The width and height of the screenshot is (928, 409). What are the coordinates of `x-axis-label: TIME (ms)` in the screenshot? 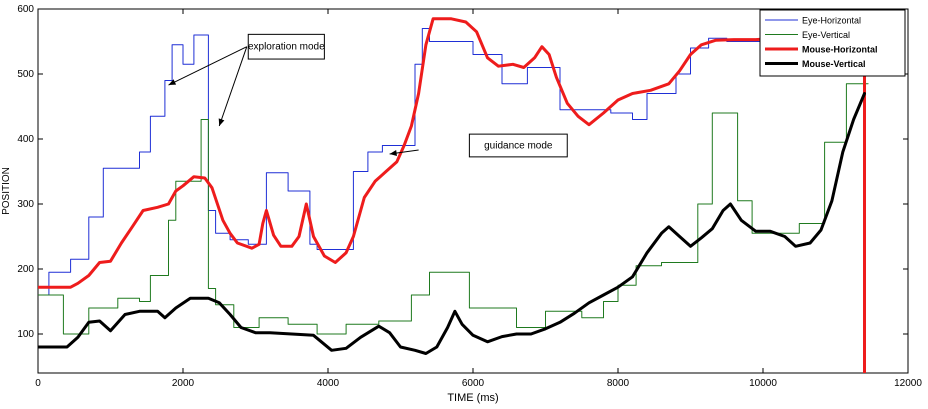 It's located at (472, 398).